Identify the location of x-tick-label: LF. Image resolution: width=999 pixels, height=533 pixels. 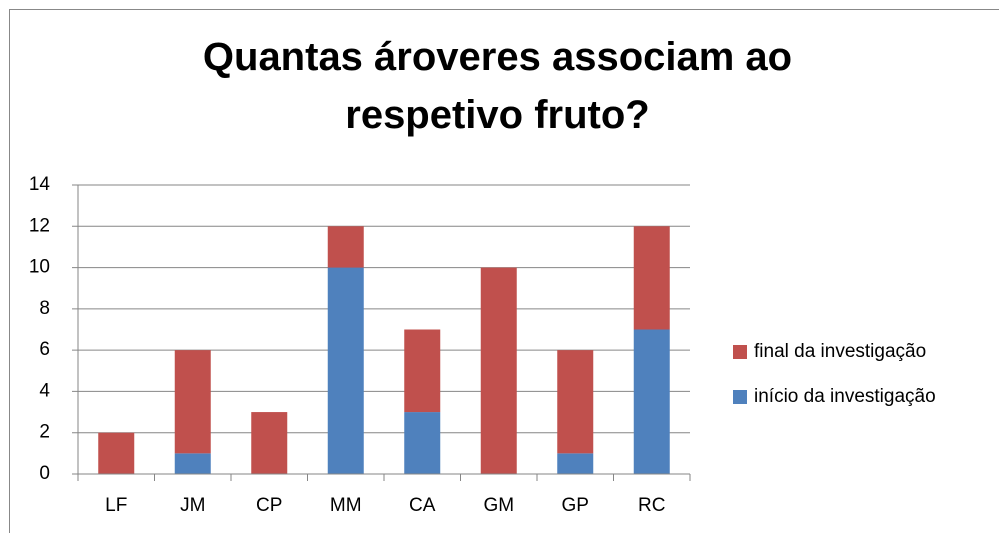
(116, 505).